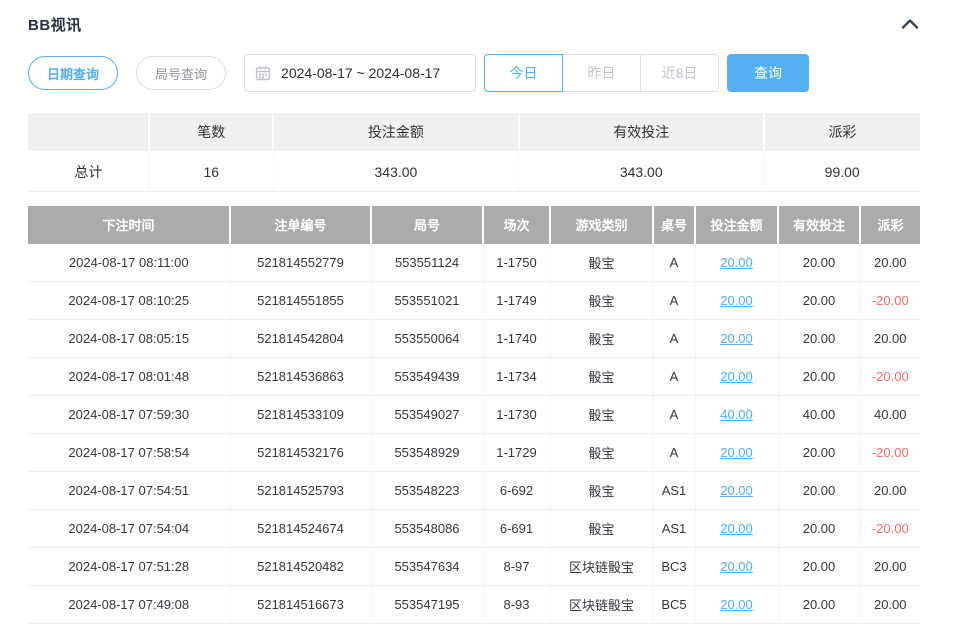  I want to click on cell-order-id: 521814525793, so click(301, 490).